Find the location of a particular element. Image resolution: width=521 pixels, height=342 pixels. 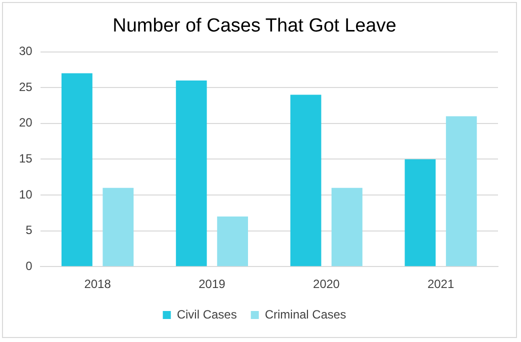

y-tick-label: 30 is located at coordinates (25, 51).